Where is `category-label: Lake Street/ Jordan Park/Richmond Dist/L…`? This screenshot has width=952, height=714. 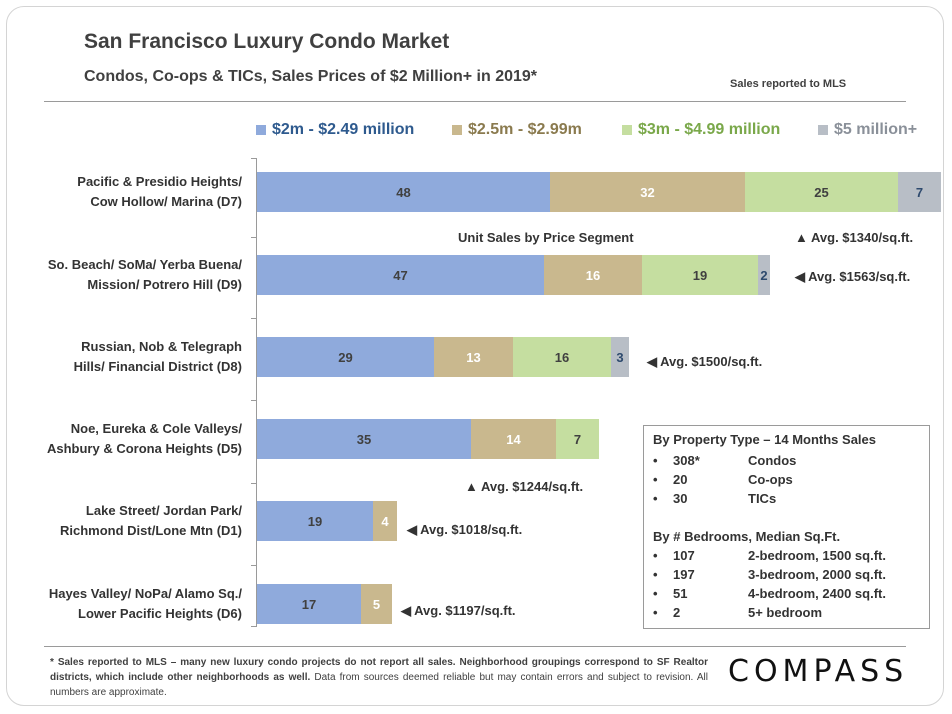 category-label: Lake Street/ Jordan Park/Richmond Dist/L… is located at coordinates (126, 521).